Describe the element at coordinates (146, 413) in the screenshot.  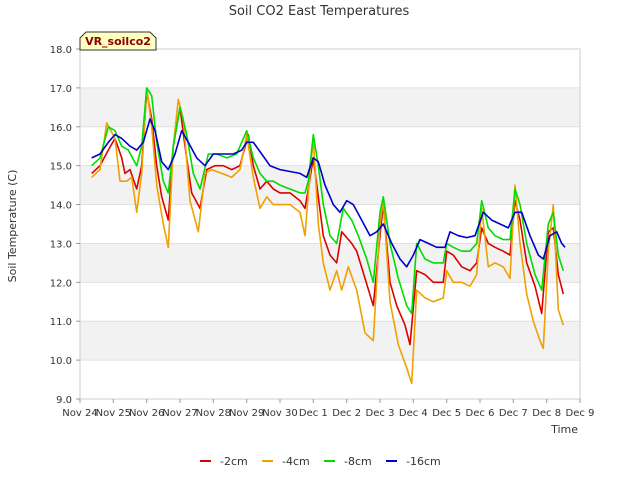
I see `x-tick-label: Nov 26` at that location.